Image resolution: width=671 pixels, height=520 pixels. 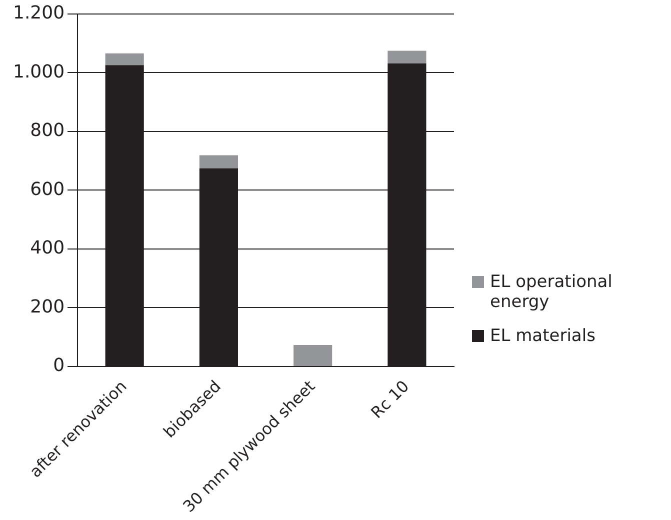 What do you see at coordinates (47, 189) in the screenshot?
I see `y-tick-label: 600` at bounding box center [47, 189].